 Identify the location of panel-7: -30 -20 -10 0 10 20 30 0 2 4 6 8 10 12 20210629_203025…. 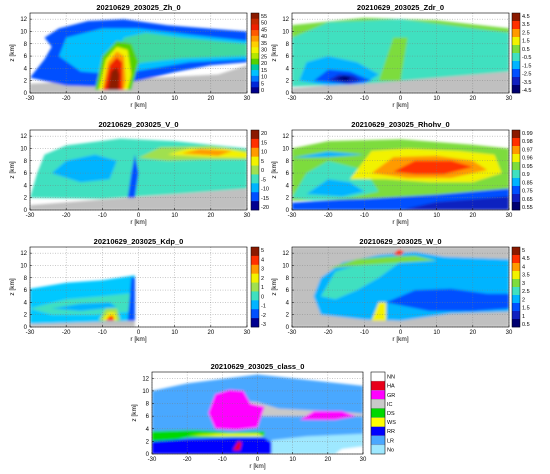
(263, 416).